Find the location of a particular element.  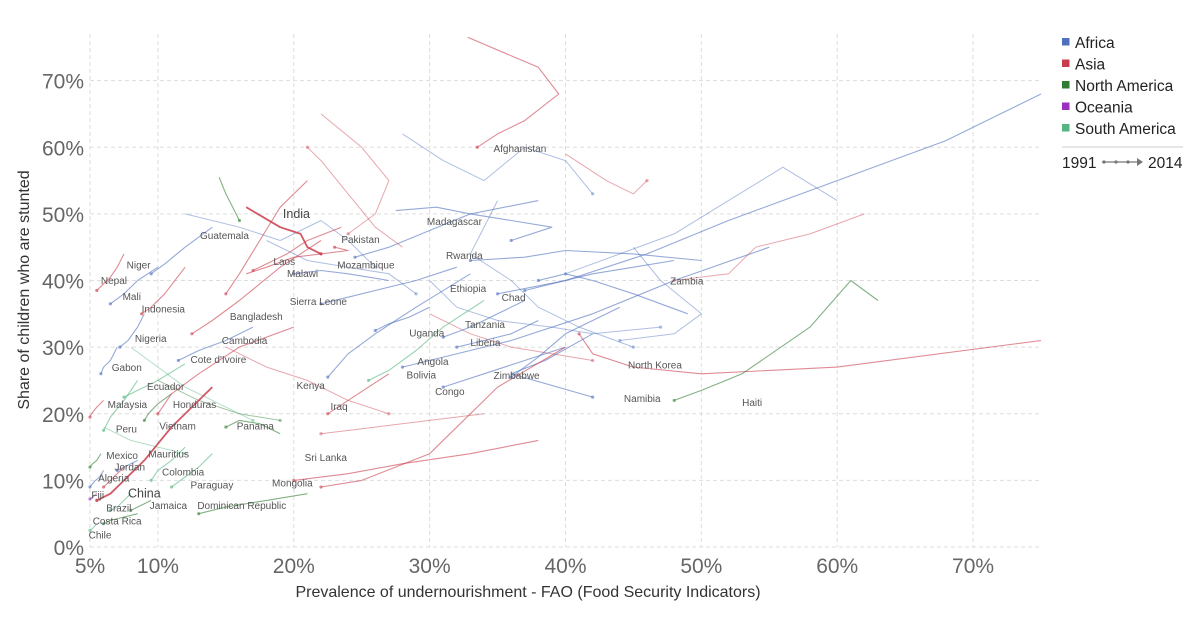

country-line-kenya is located at coordinates (399, 325).